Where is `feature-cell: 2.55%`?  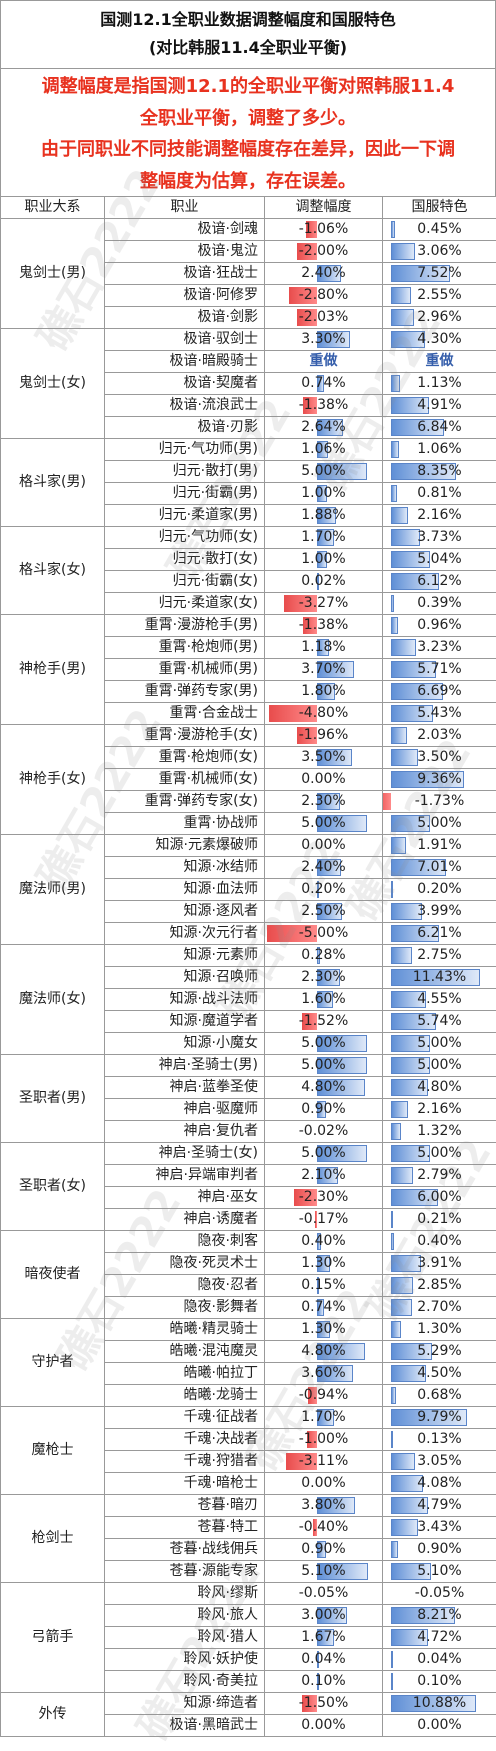
feature-cell: 2.55% is located at coordinates (439, 296).